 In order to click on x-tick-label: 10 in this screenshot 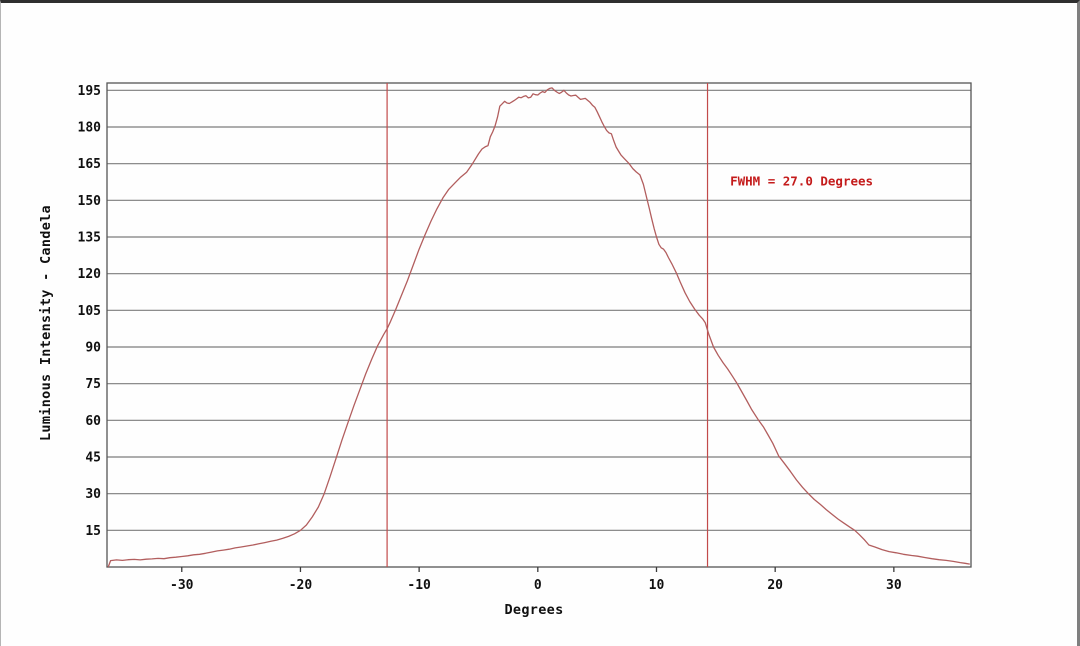, I will do `click(657, 585)`.